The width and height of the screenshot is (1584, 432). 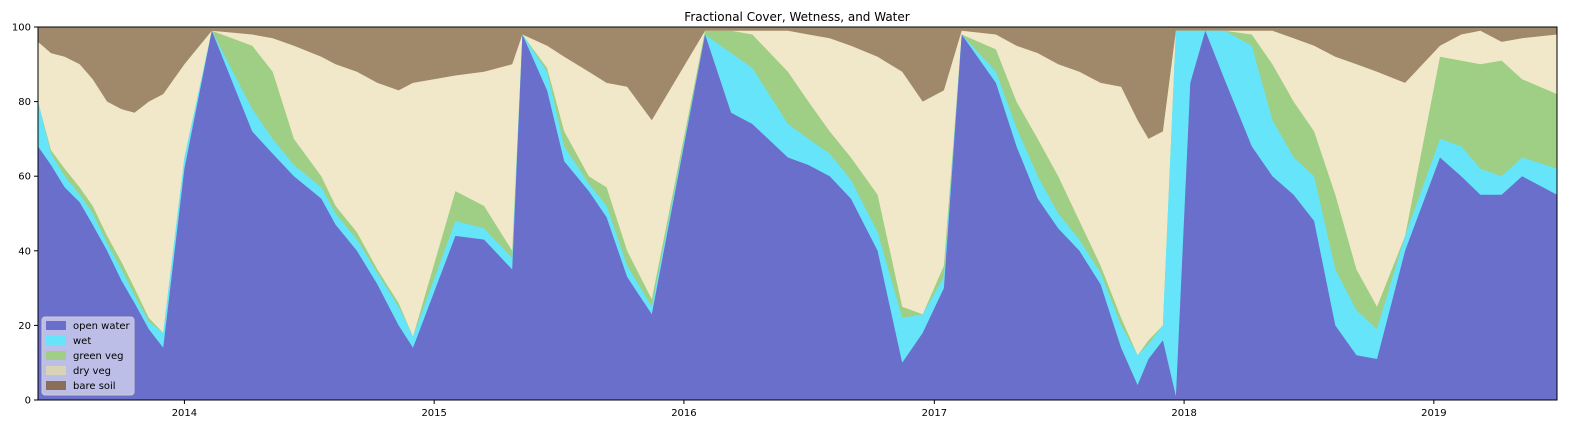 I want to click on legend-swatch-green-veg, so click(x=56, y=355).